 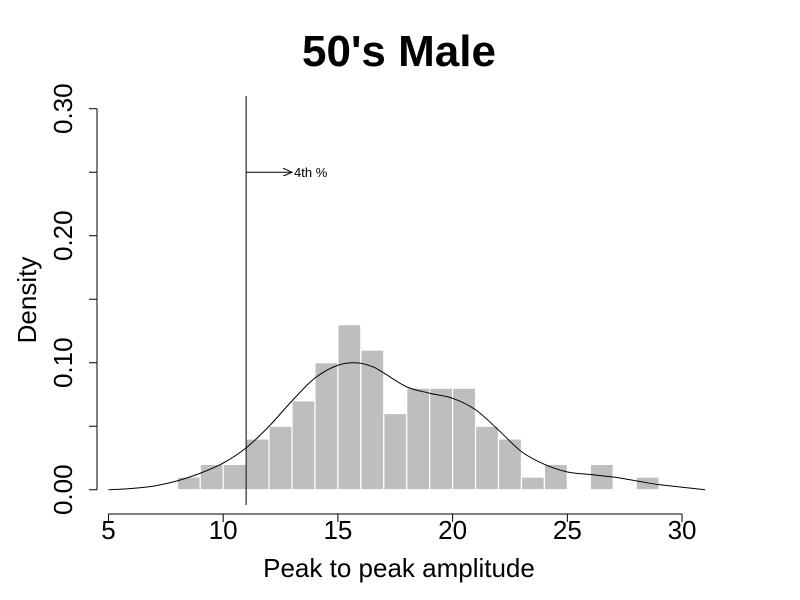 What do you see at coordinates (27, 300) in the screenshot?
I see `y-axis-label: Density` at bounding box center [27, 300].